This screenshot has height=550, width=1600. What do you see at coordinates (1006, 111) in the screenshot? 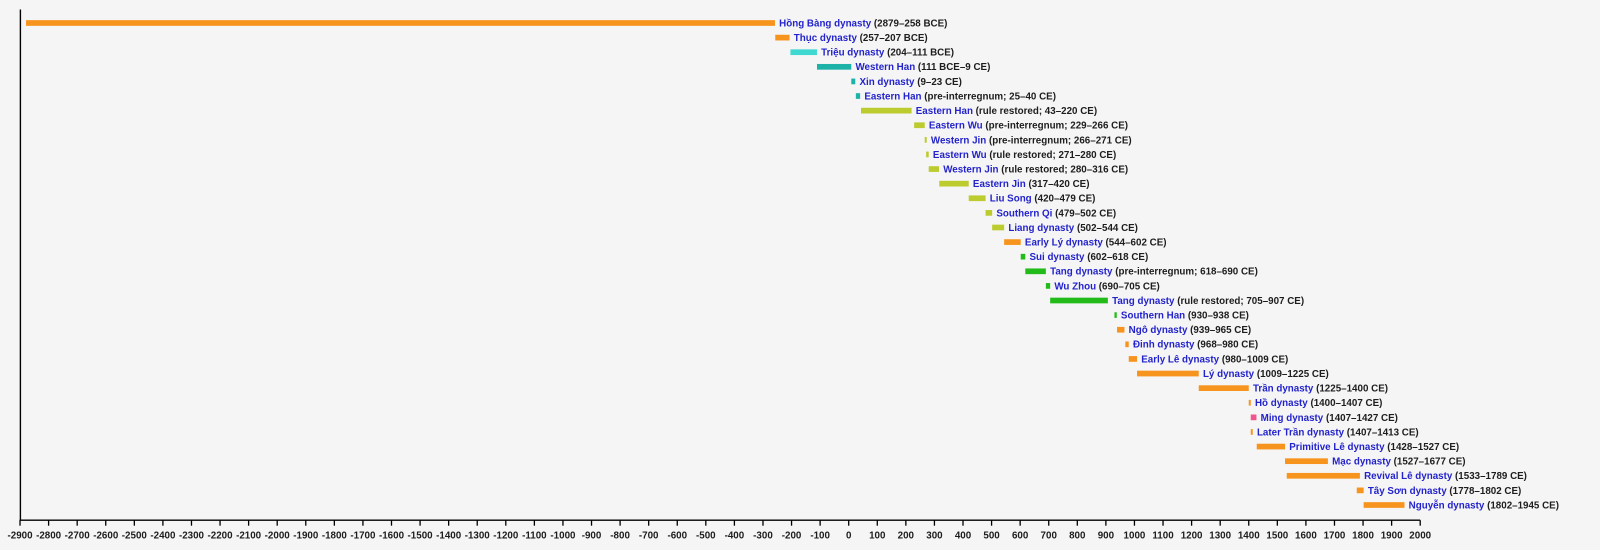
I see `svg-text:Eastern Han (rule restored; 43: Eastern Han (rule restored; 43–220 CE)` at bounding box center [1006, 111].